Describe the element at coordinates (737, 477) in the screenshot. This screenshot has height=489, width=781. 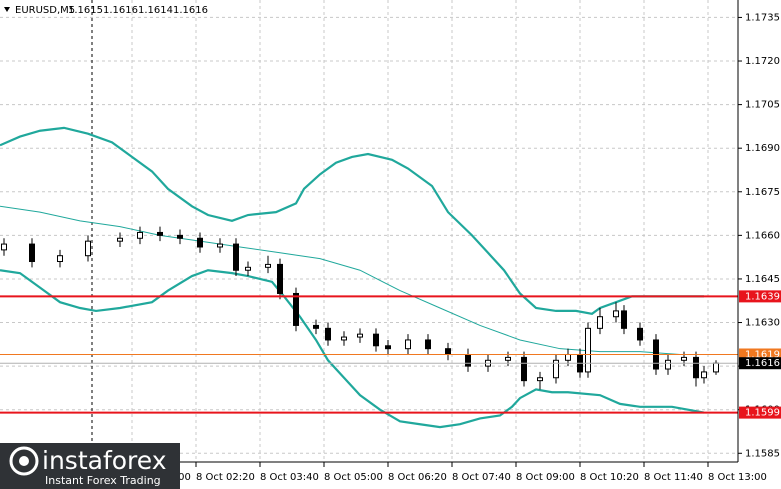
I see `x-tick-label: 8 Oct 13:00` at that location.